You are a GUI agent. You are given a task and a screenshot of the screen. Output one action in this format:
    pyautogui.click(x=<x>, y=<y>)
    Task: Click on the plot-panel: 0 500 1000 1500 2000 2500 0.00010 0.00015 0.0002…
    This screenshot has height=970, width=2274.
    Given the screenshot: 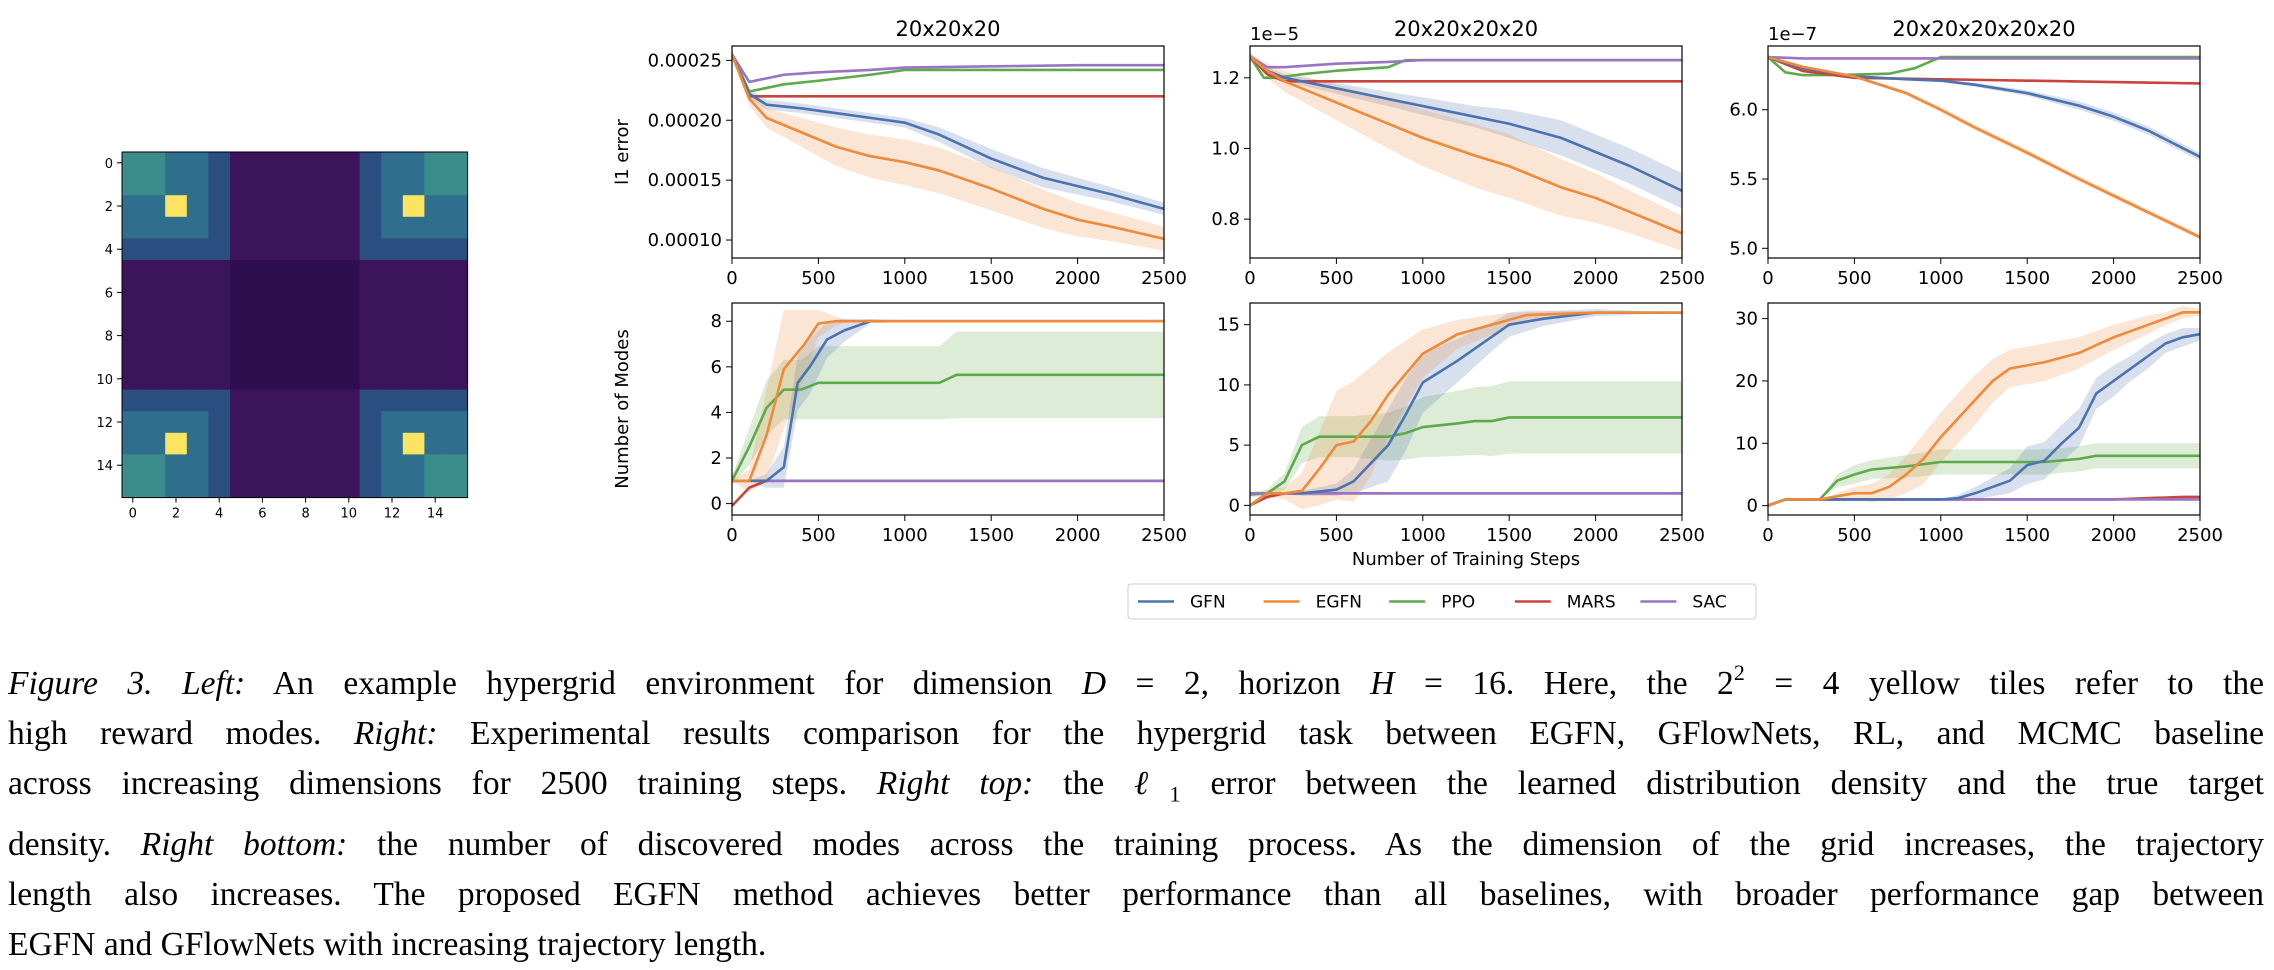 What is the action you would take?
    pyautogui.click(x=899, y=153)
    